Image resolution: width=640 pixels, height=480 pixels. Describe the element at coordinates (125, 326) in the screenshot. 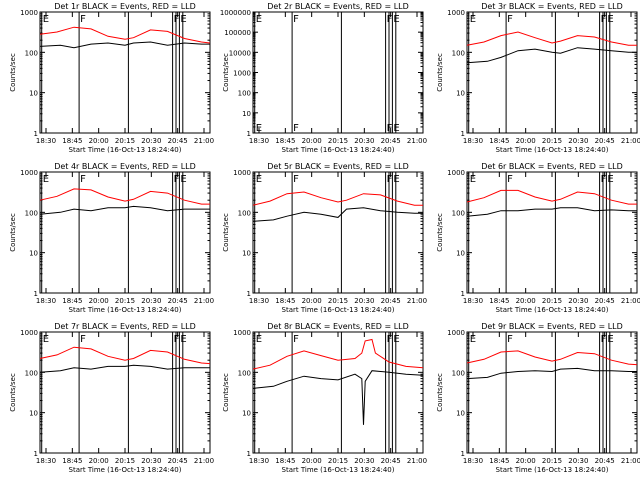

I see `panel-title: Det 7r BLACK = Events, RED = LLD` at that location.